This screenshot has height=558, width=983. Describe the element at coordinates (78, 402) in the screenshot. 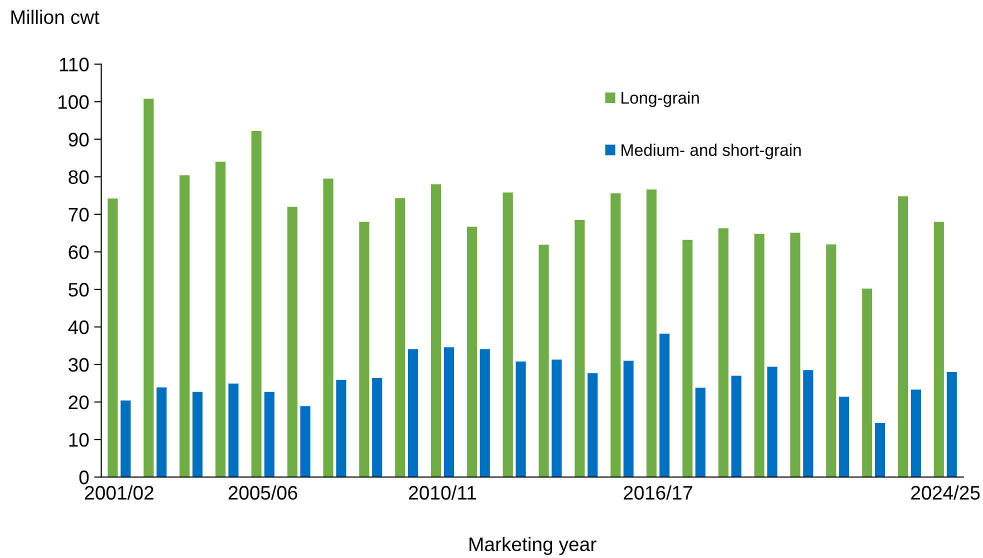

I see `y-tick-label: 20` at that location.